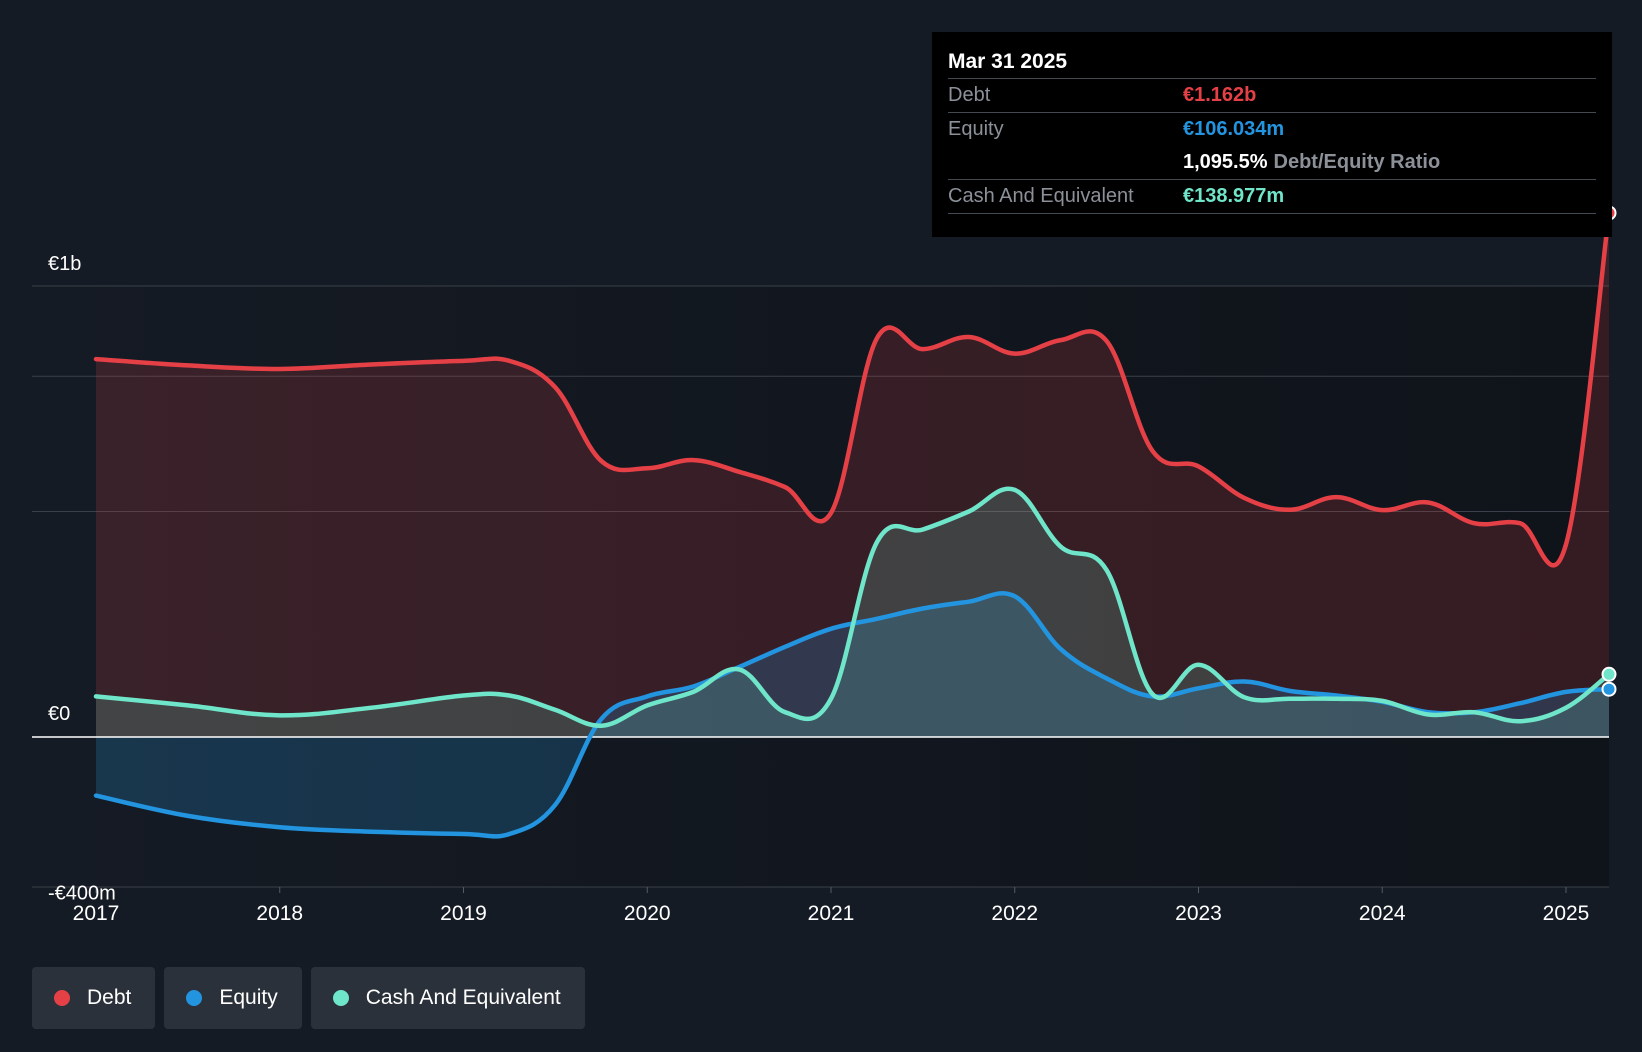 This screenshot has height=1052, width=1642. I want to click on tooltip-debt-label: Debt, so click(969, 95).